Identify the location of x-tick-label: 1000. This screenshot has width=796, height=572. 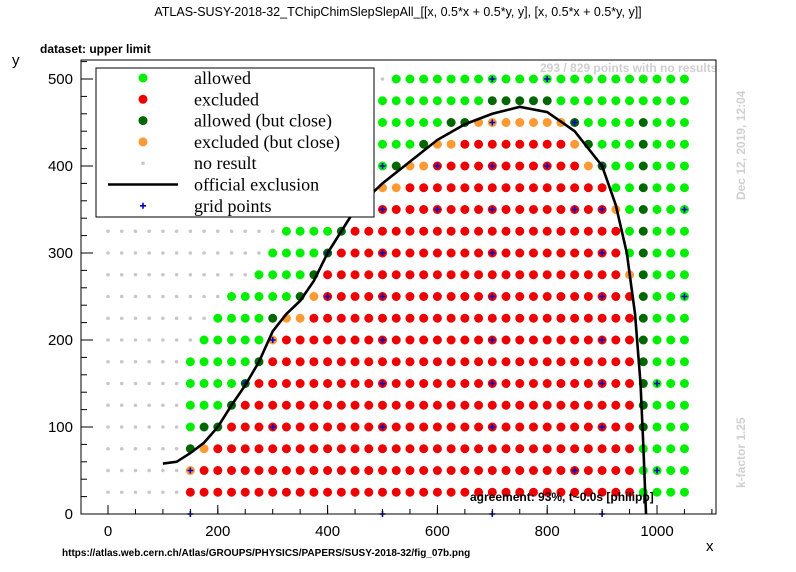
(656, 531).